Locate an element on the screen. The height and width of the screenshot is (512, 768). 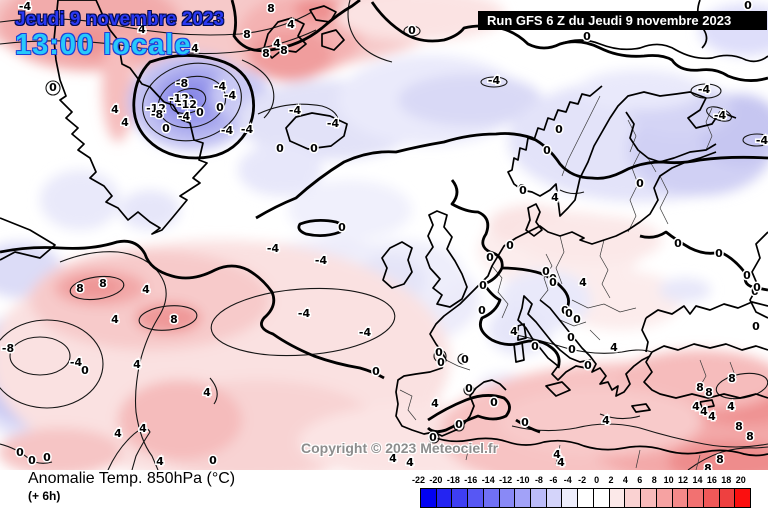
legend-tick: -8 is located at coordinates (538, 480).